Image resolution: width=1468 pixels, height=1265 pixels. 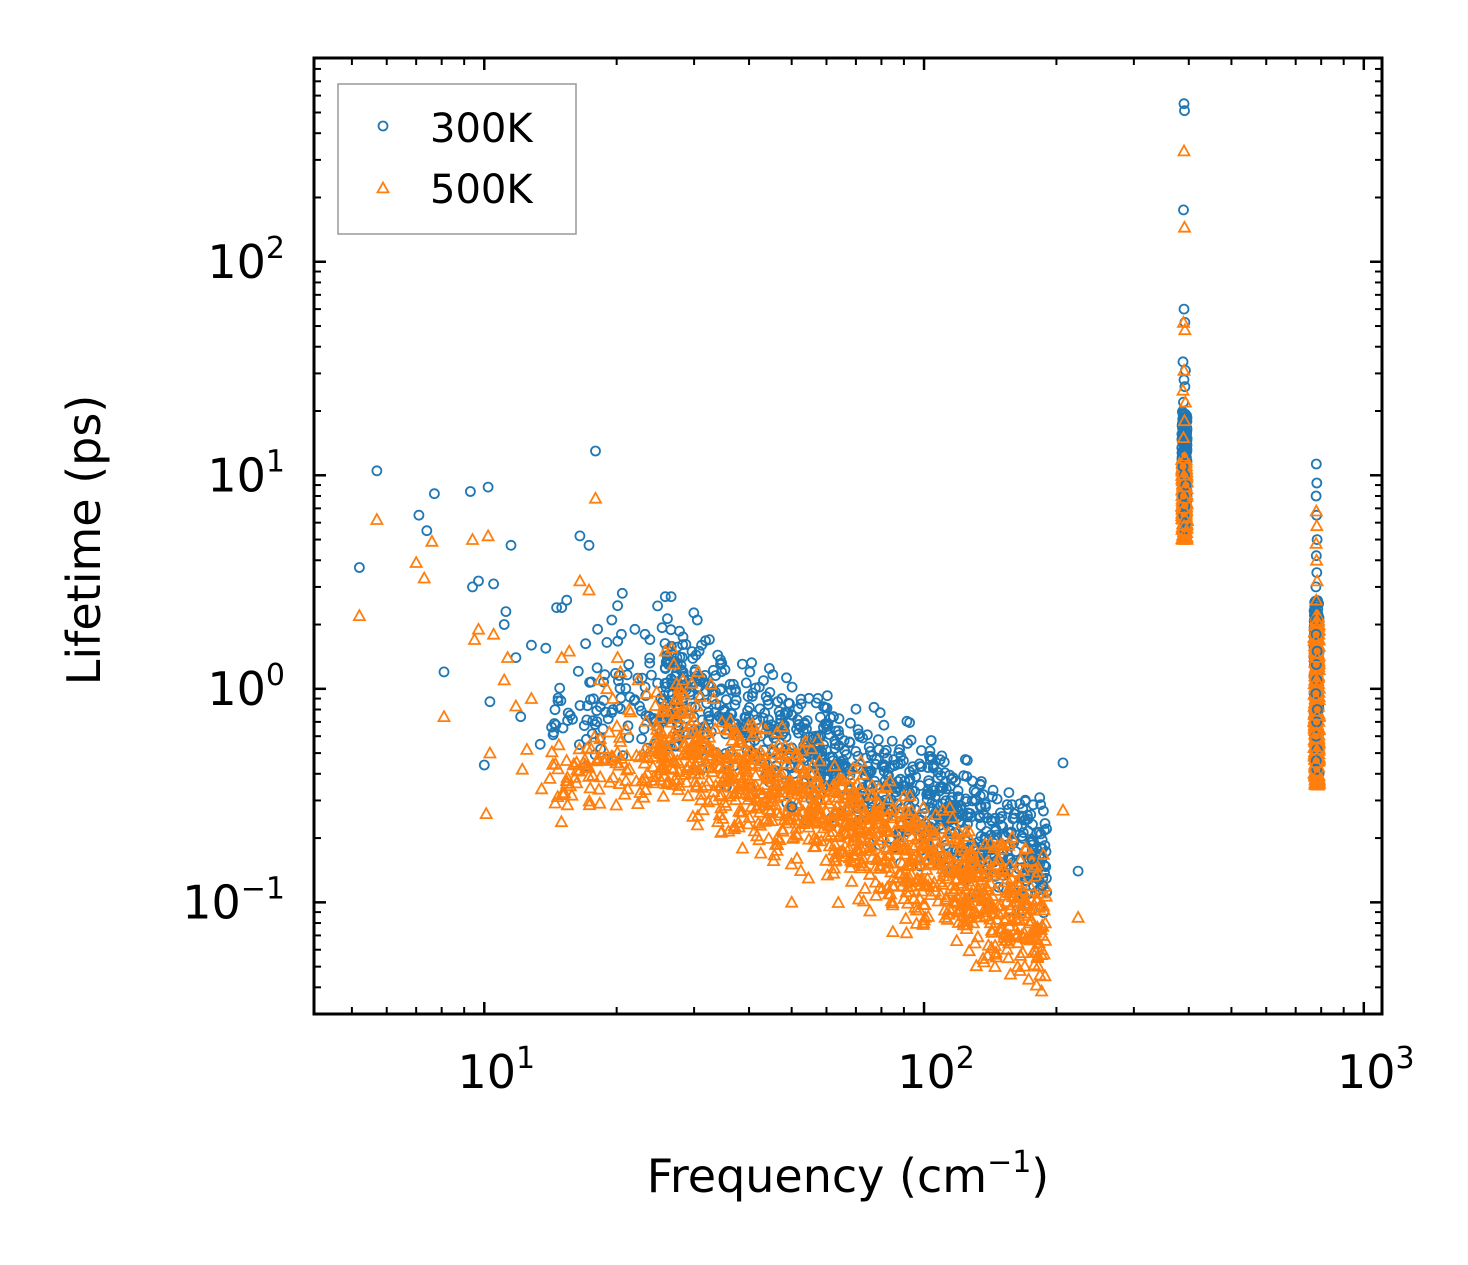 I want to click on legend-marker, so click(x=383, y=187).